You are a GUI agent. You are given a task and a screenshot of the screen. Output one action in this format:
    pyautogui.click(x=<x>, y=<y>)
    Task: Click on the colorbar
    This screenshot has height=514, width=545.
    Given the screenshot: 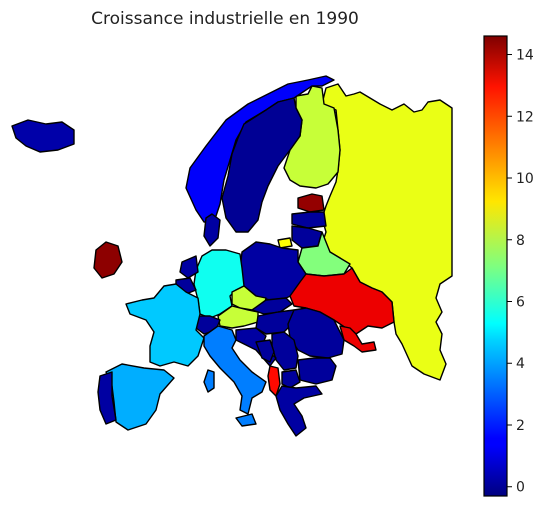 What is the action you would take?
    pyautogui.click(x=495, y=266)
    